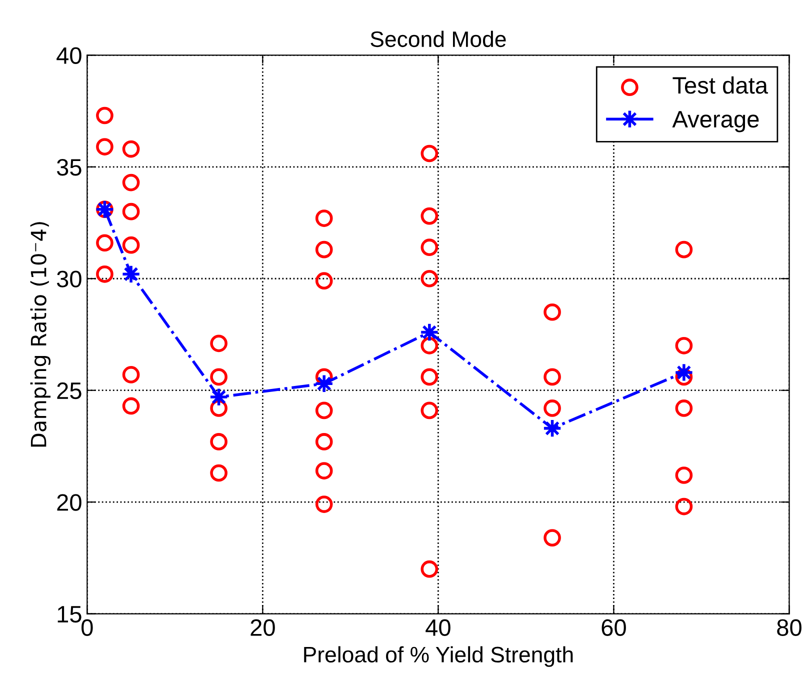  Describe the element at coordinates (69, 391) in the screenshot. I see `y-tick-label: 25` at that location.